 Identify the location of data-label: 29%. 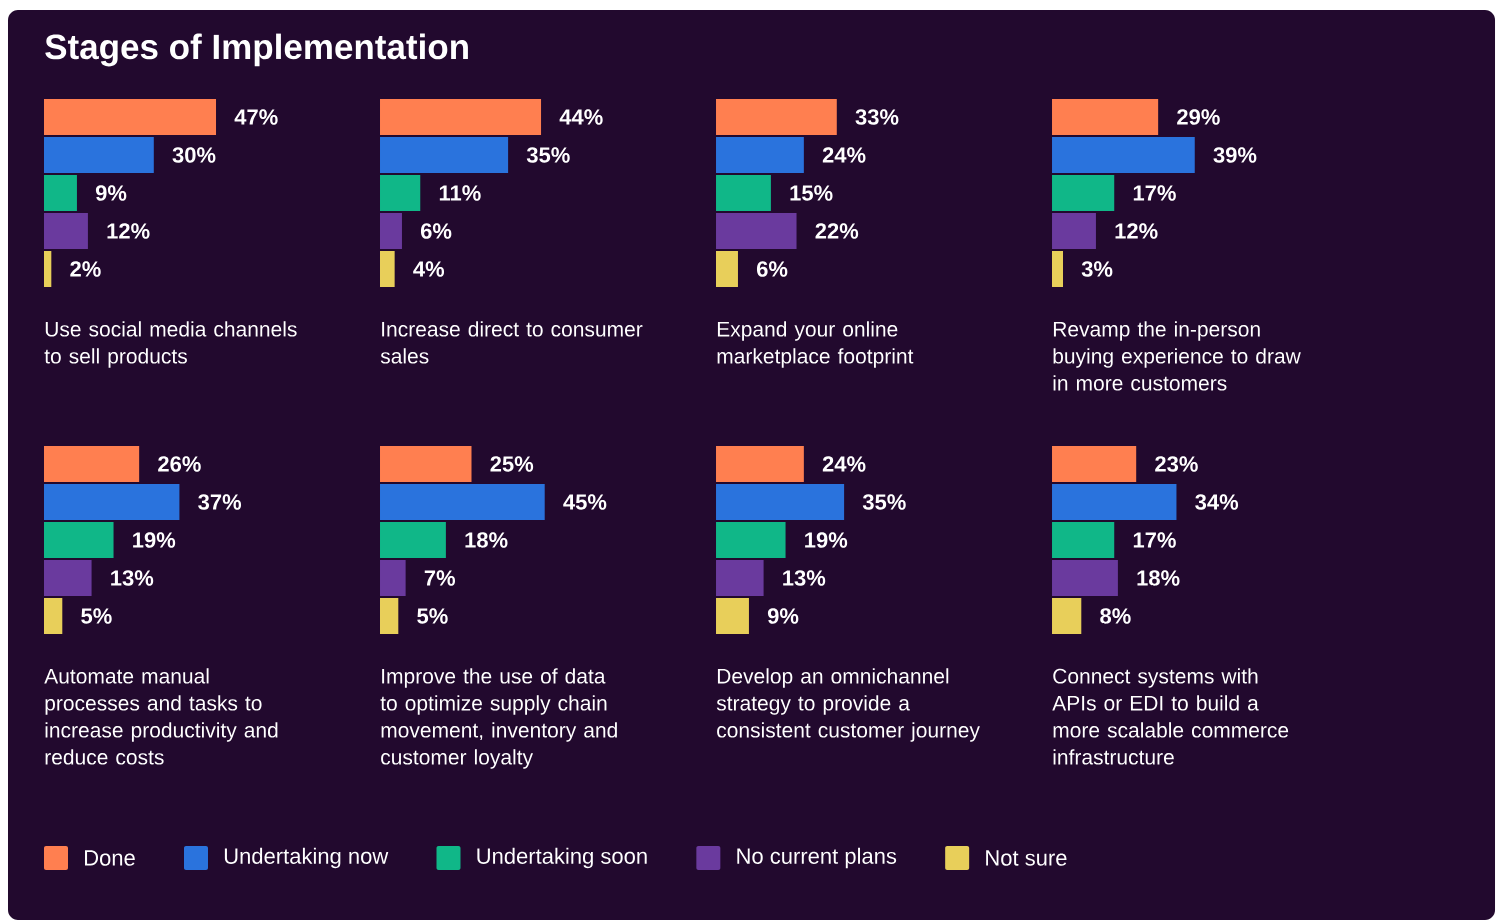
(1198, 117).